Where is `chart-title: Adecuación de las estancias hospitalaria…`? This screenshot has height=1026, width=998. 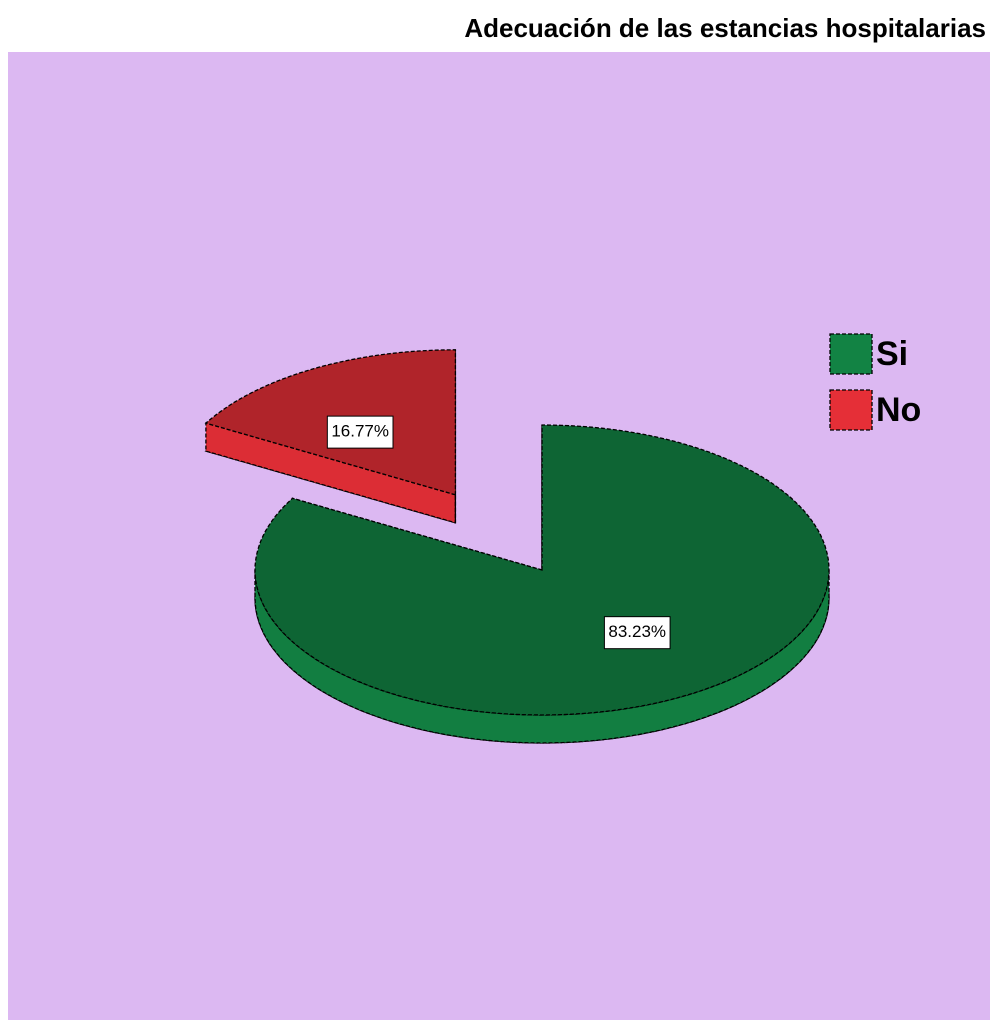
chart-title: Adecuación de las estancias hospitalaria… is located at coordinates (725, 28).